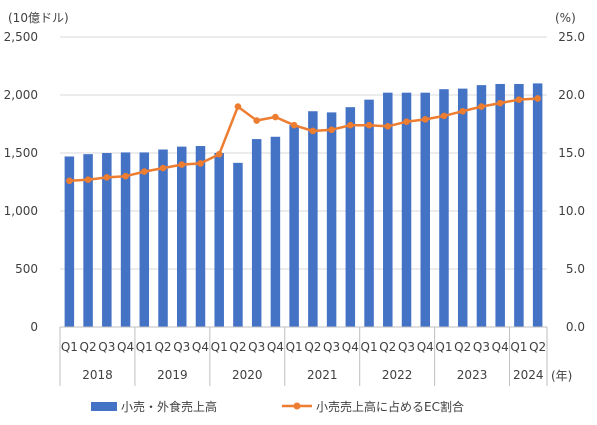 The height and width of the screenshot is (425, 597). What do you see at coordinates (26, 269) in the screenshot?
I see `left-tick-label: 500` at bounding box center [26, 269].